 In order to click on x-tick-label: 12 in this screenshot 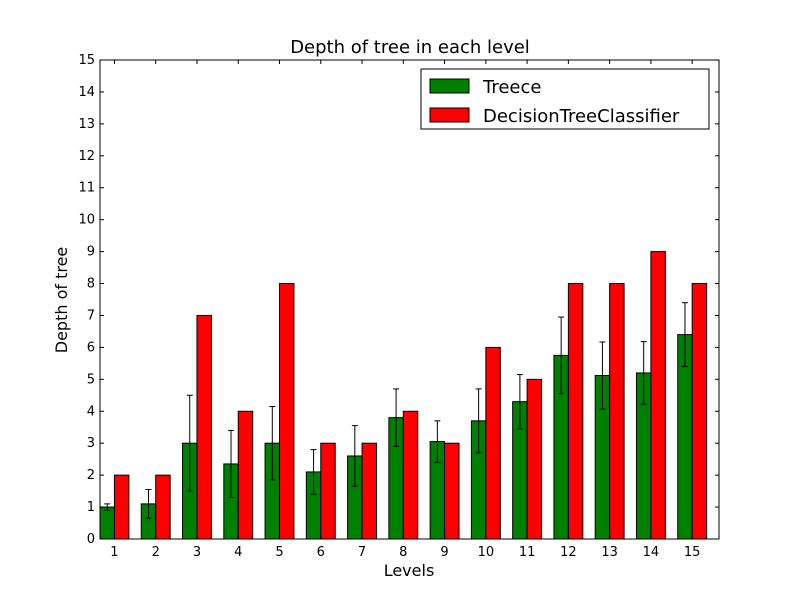, I will do `click(568, 552)`.